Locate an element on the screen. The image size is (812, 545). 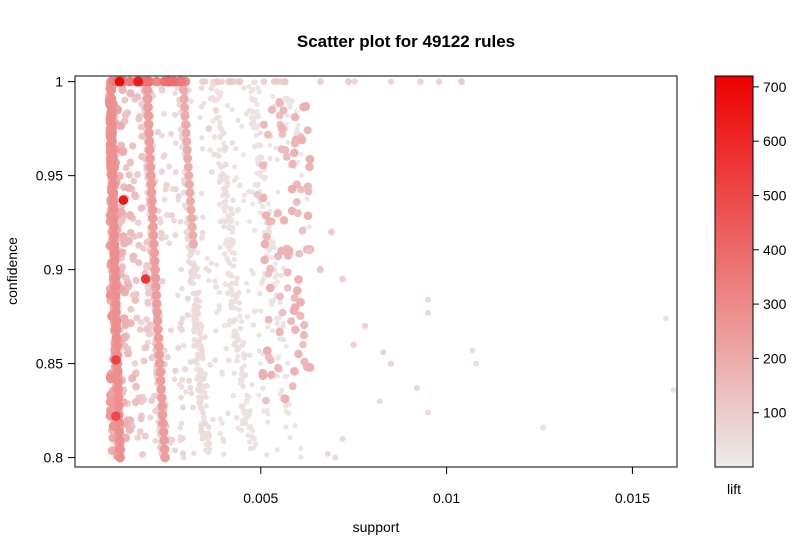
x-tick-label: 0.015 is located at coordinates (632, 498).